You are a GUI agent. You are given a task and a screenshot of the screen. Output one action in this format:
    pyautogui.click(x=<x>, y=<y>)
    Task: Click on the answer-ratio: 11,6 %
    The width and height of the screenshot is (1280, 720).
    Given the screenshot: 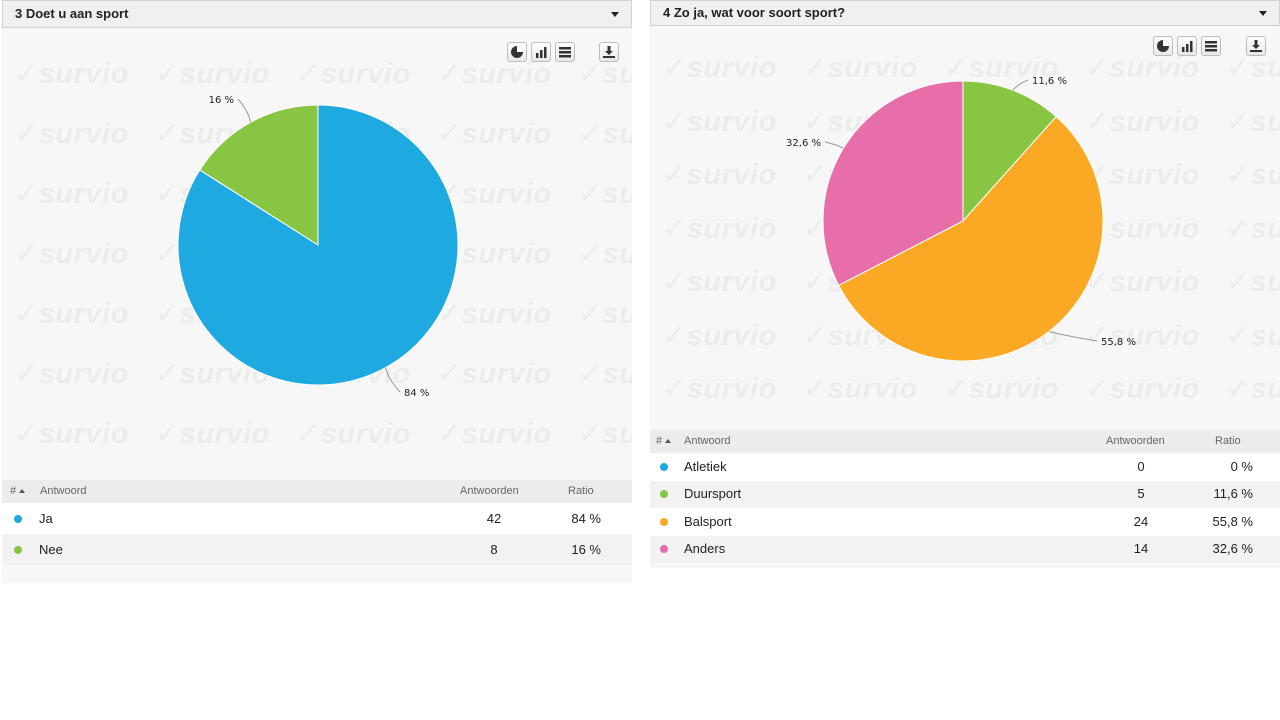 What is the action you would take?
    pyautogui.click(x=1233, y=494)
    